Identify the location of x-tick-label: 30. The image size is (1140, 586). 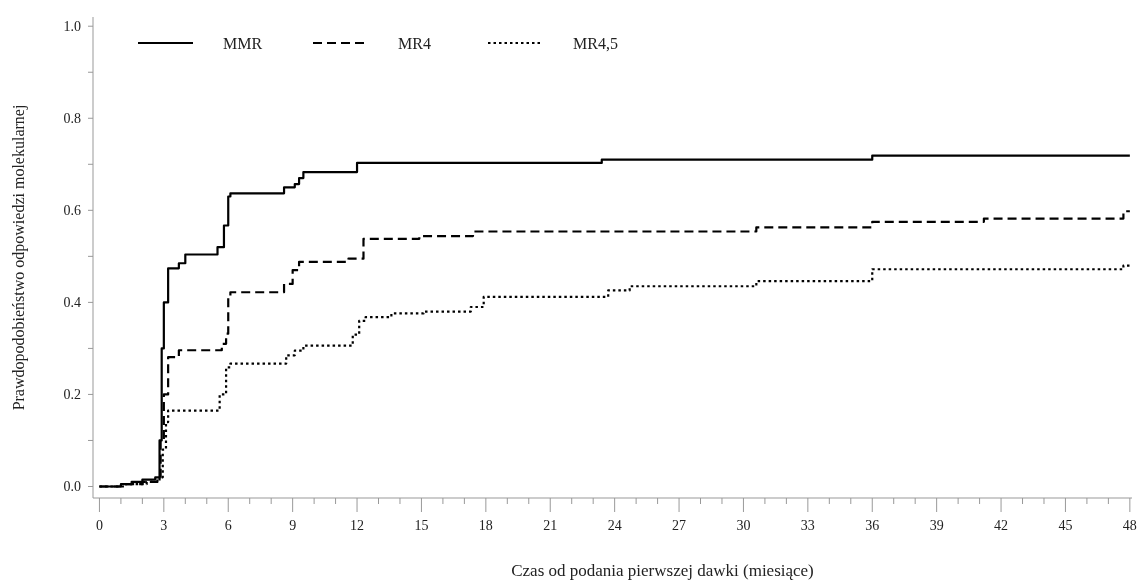
(743, 525).